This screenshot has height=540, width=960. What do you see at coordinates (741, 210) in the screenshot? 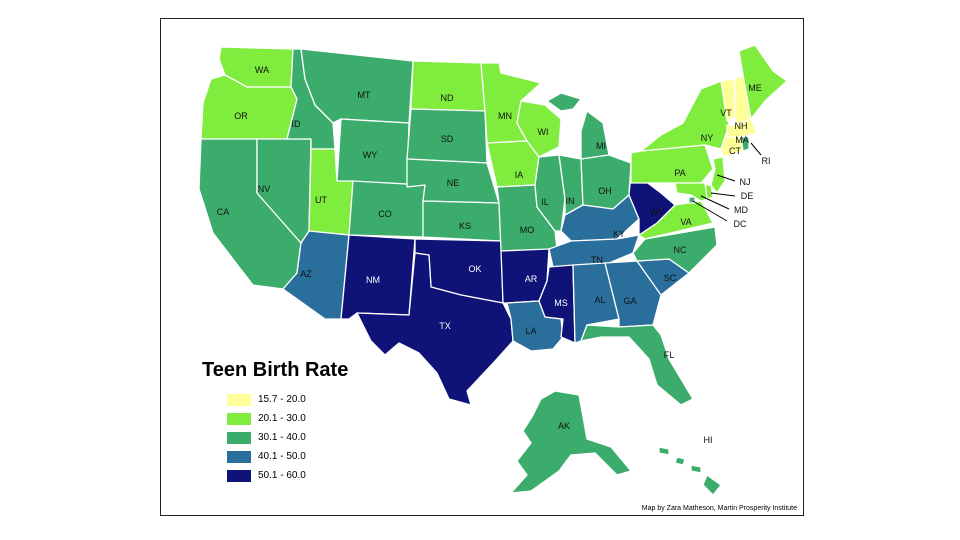
I see `state-label-md: MD` at bounding box center [741, 210].